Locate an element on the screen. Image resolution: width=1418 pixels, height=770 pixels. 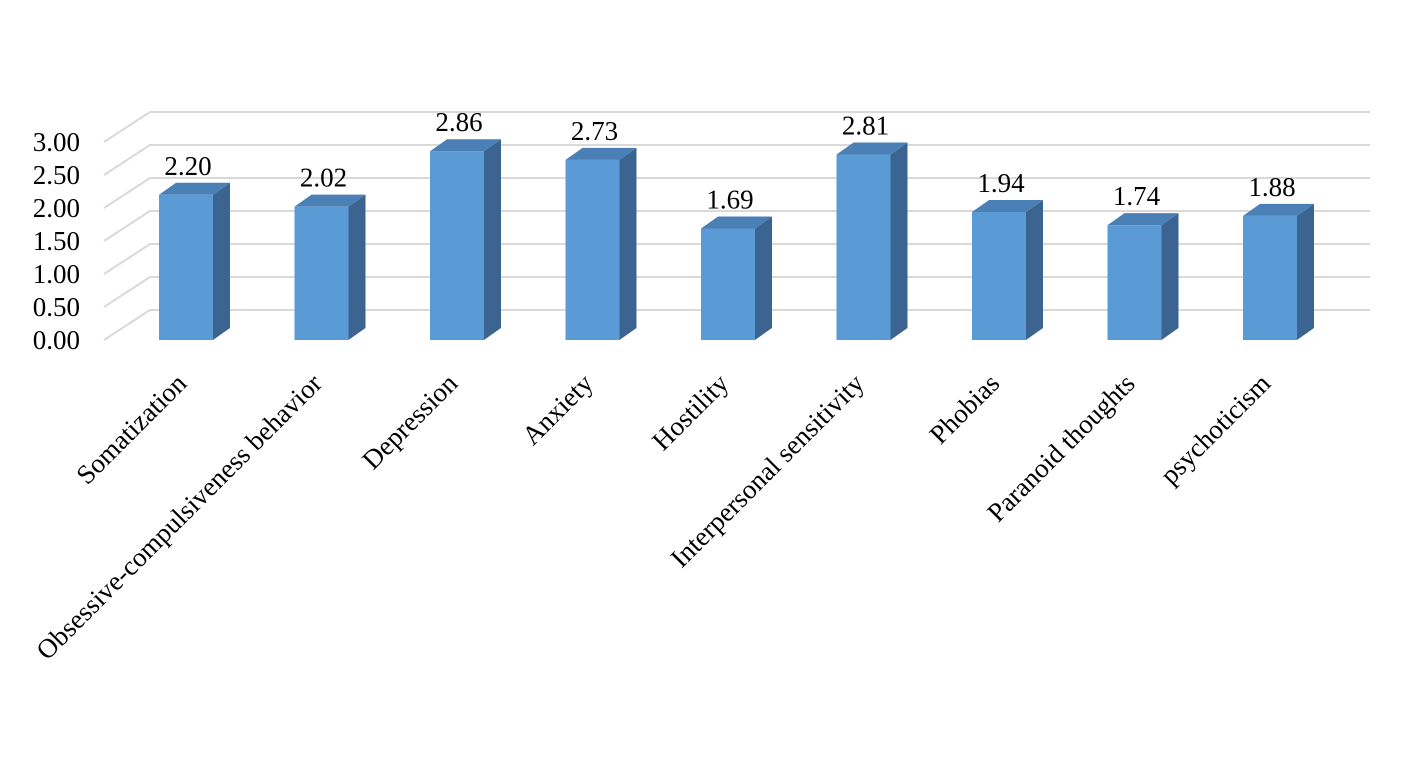
y-tick-label: 1.00 is located at coordinates (56, 274).